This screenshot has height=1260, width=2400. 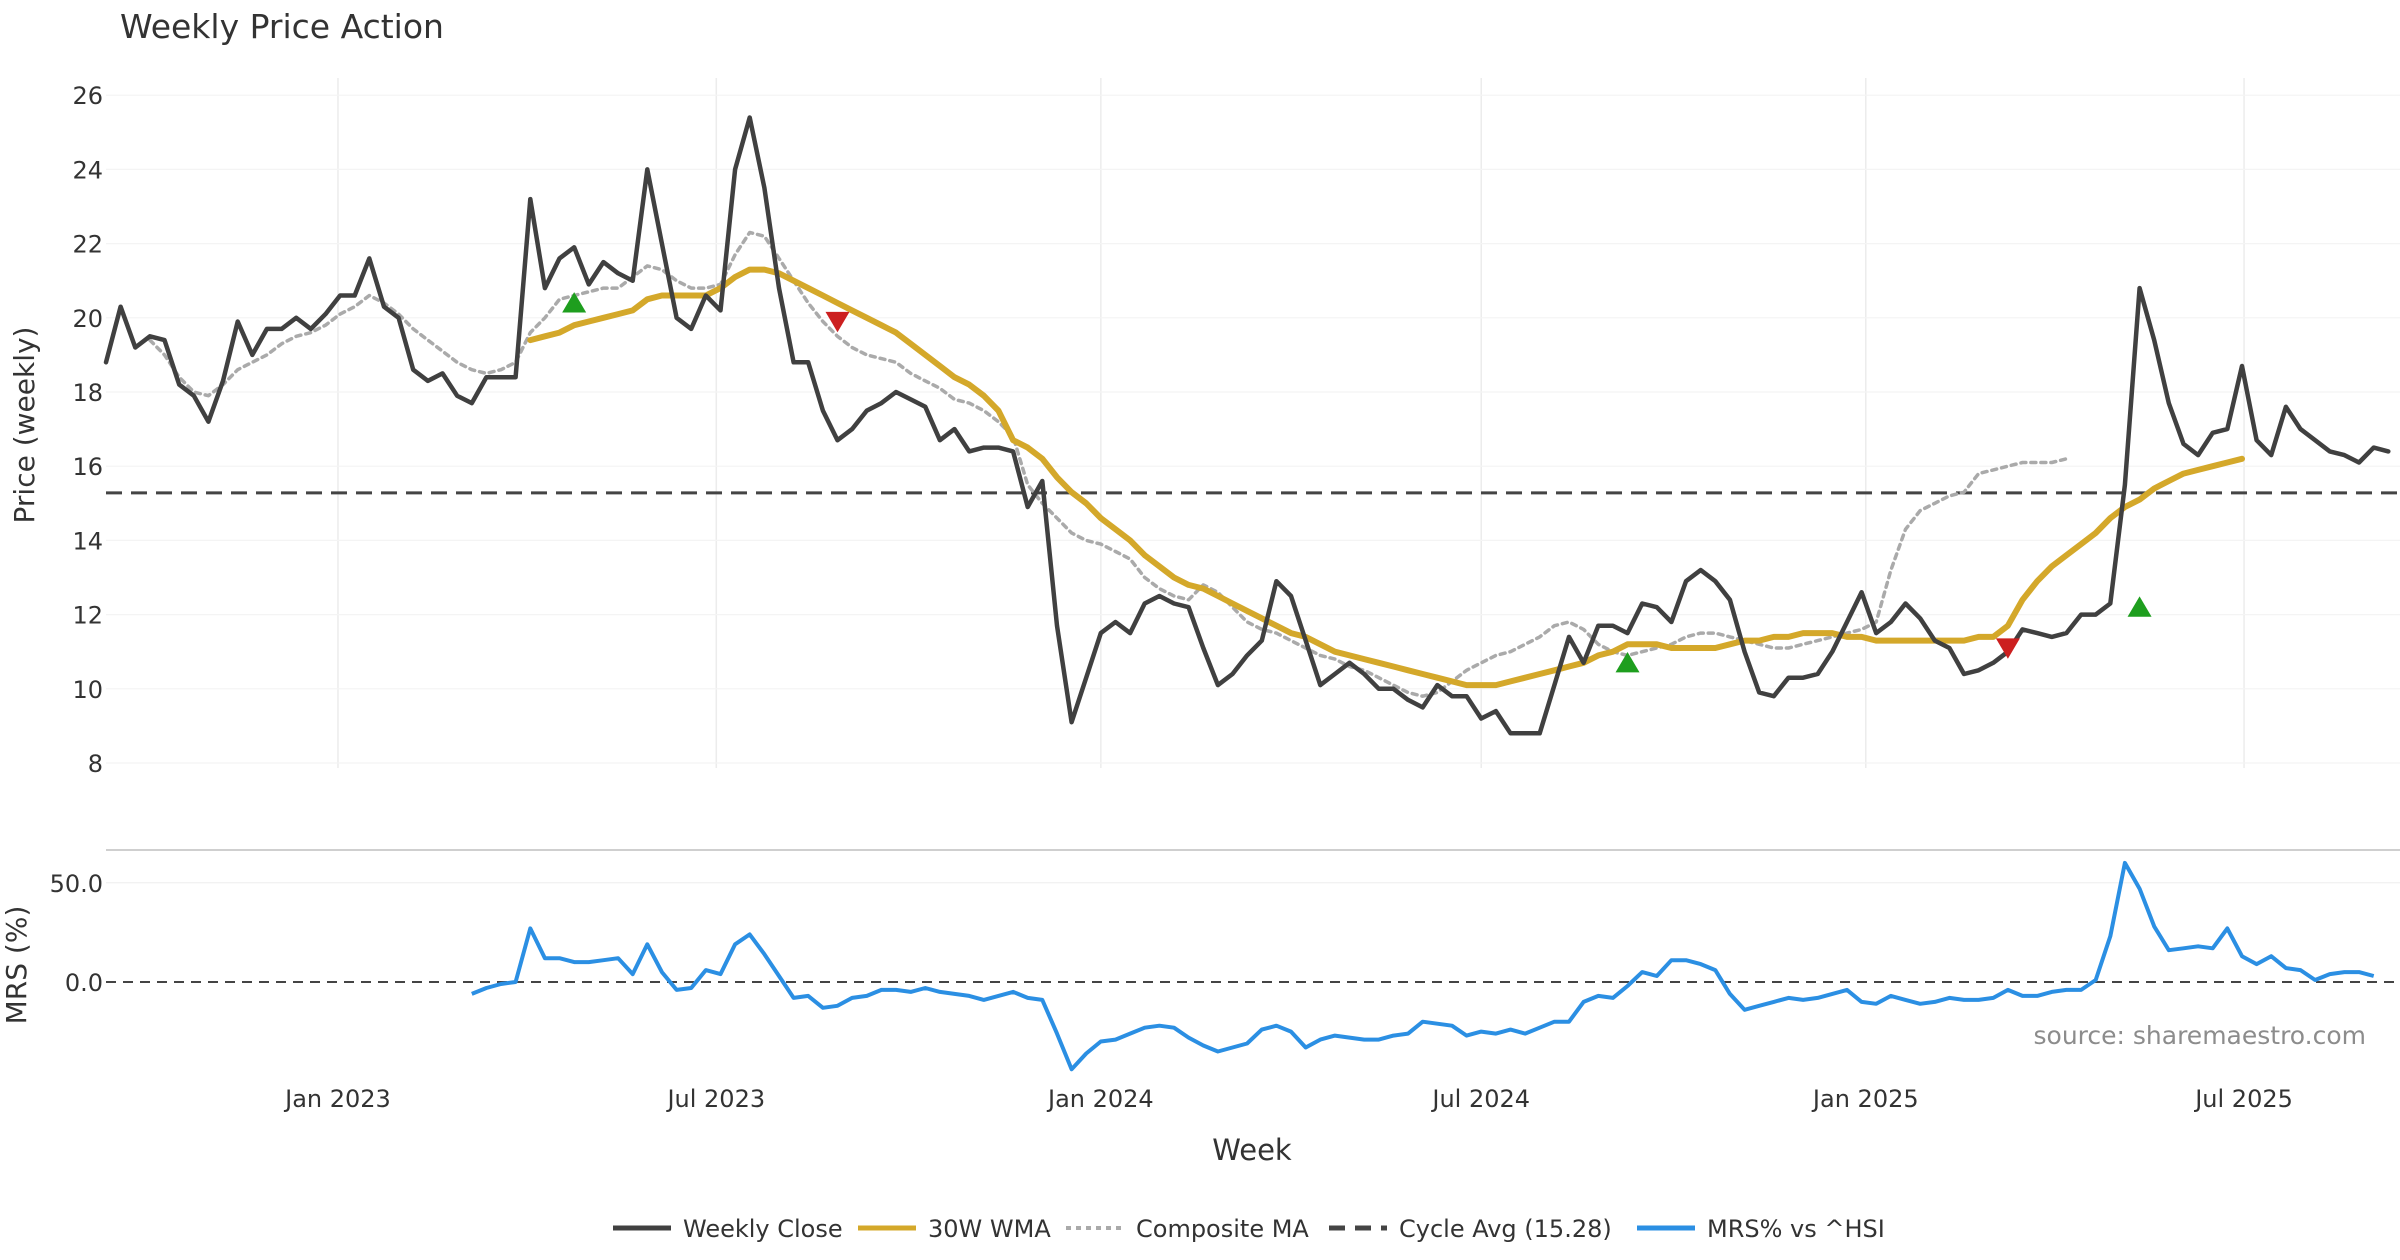 I want to click on legend-item: 30W WMA, so click(x=954, y=1229).